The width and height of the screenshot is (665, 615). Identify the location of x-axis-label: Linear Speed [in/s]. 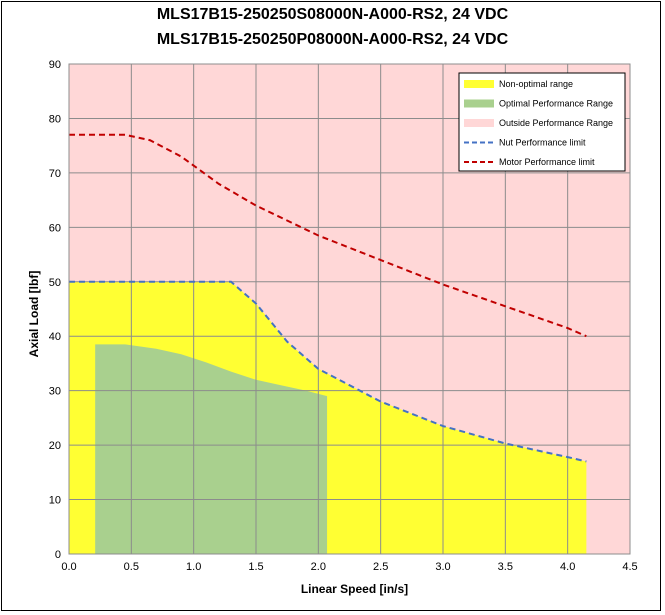
(354, 589).